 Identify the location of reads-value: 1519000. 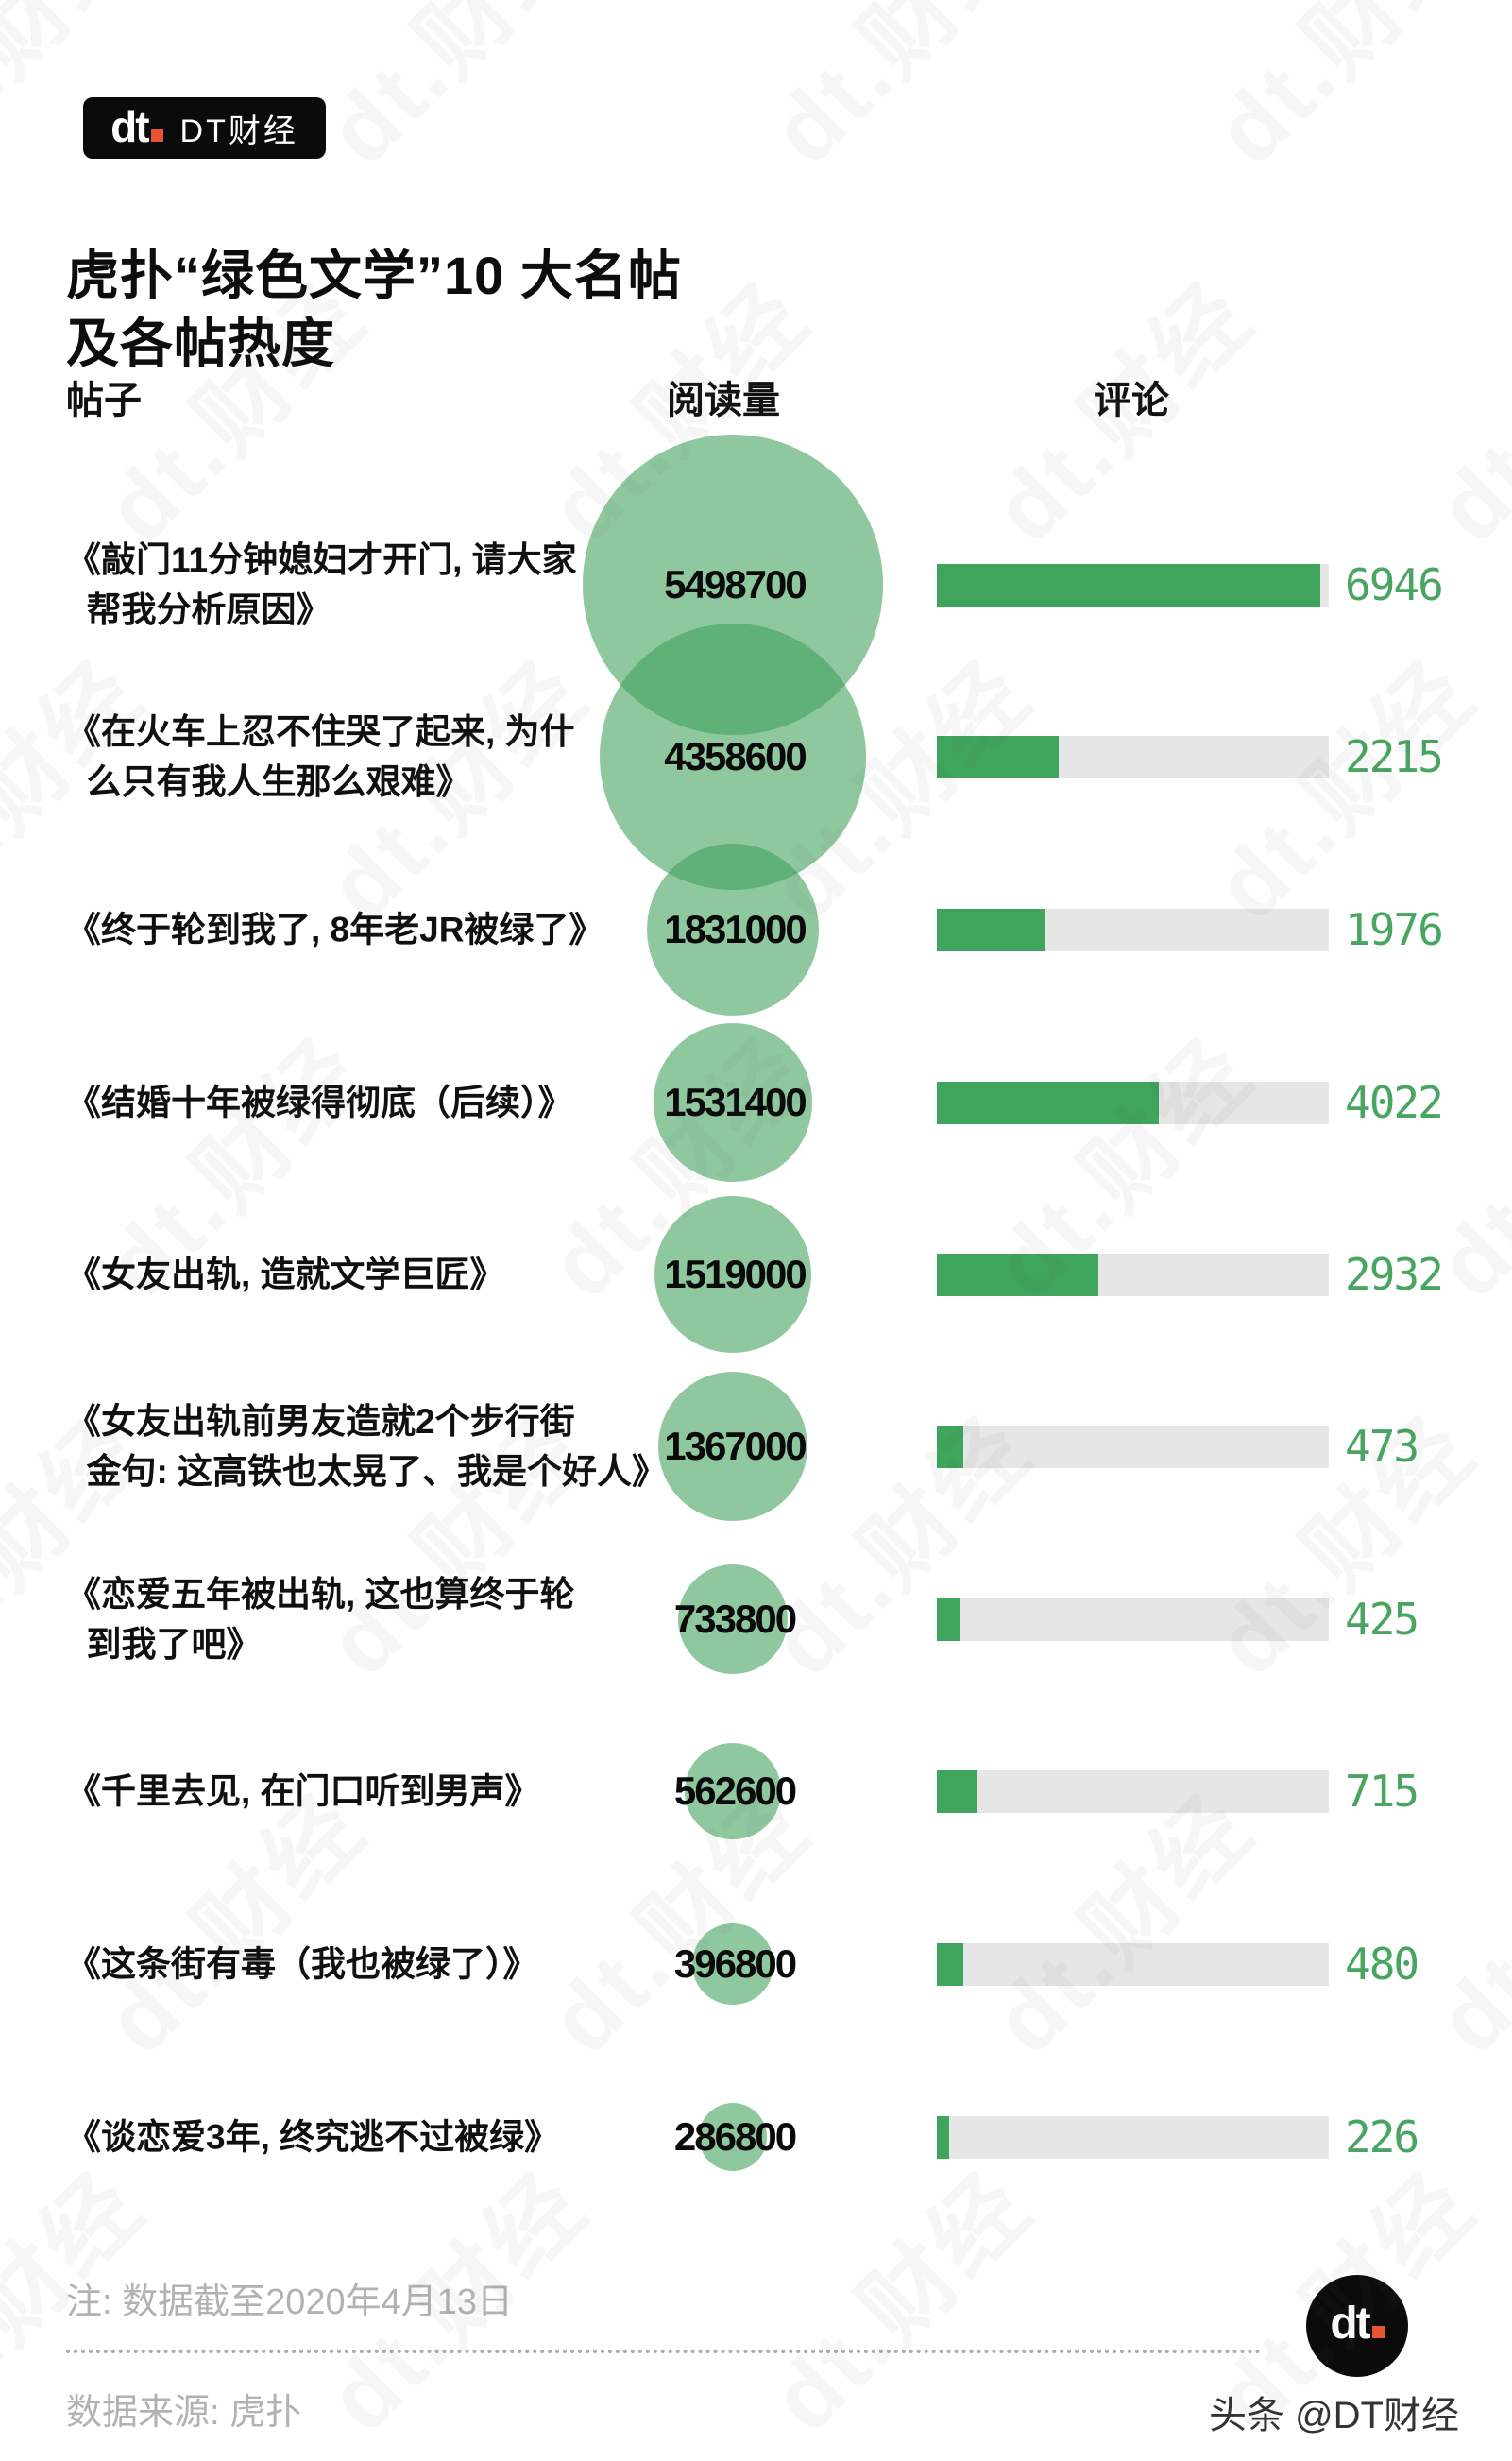
(735, 1274).